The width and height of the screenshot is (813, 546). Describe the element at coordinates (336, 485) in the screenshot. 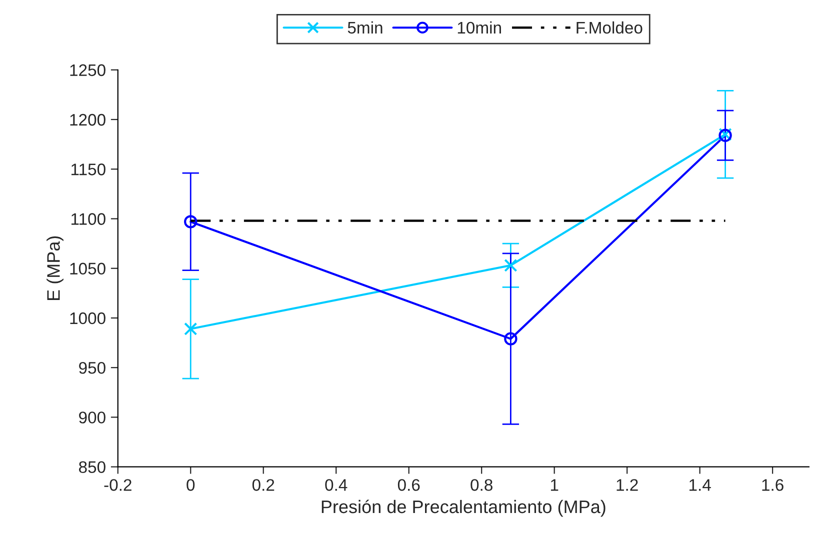

I see `x-tick-label: 0.4` at that location.